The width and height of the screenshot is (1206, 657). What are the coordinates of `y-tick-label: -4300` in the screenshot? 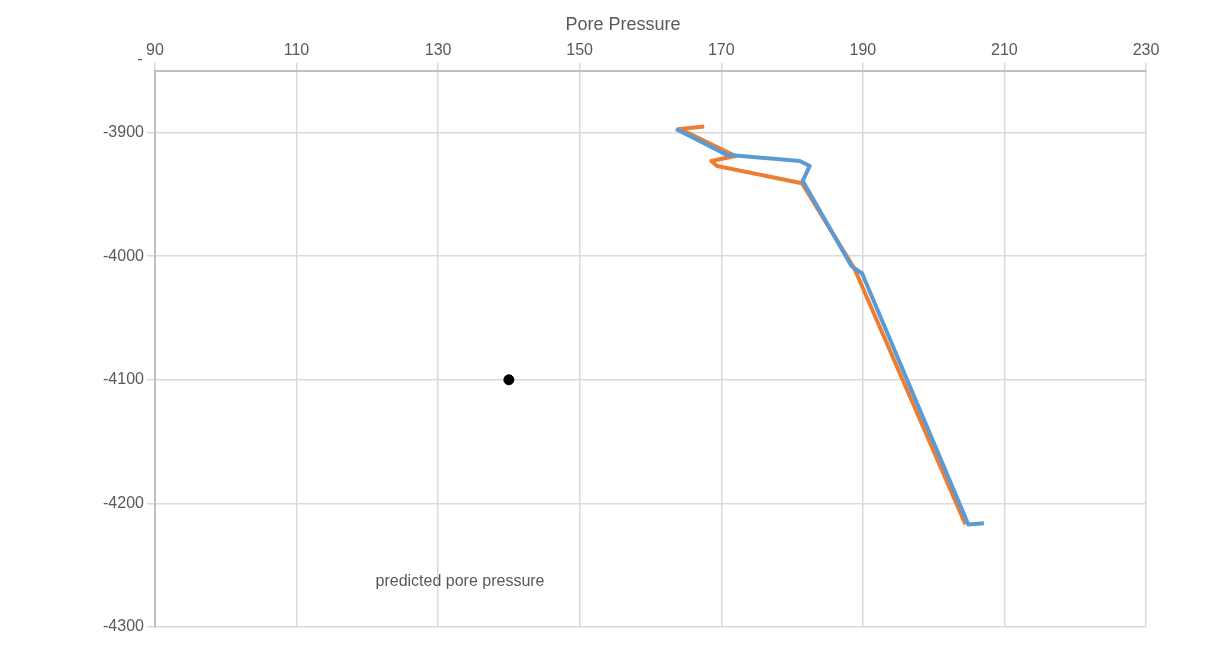 It's located at (124, 626).